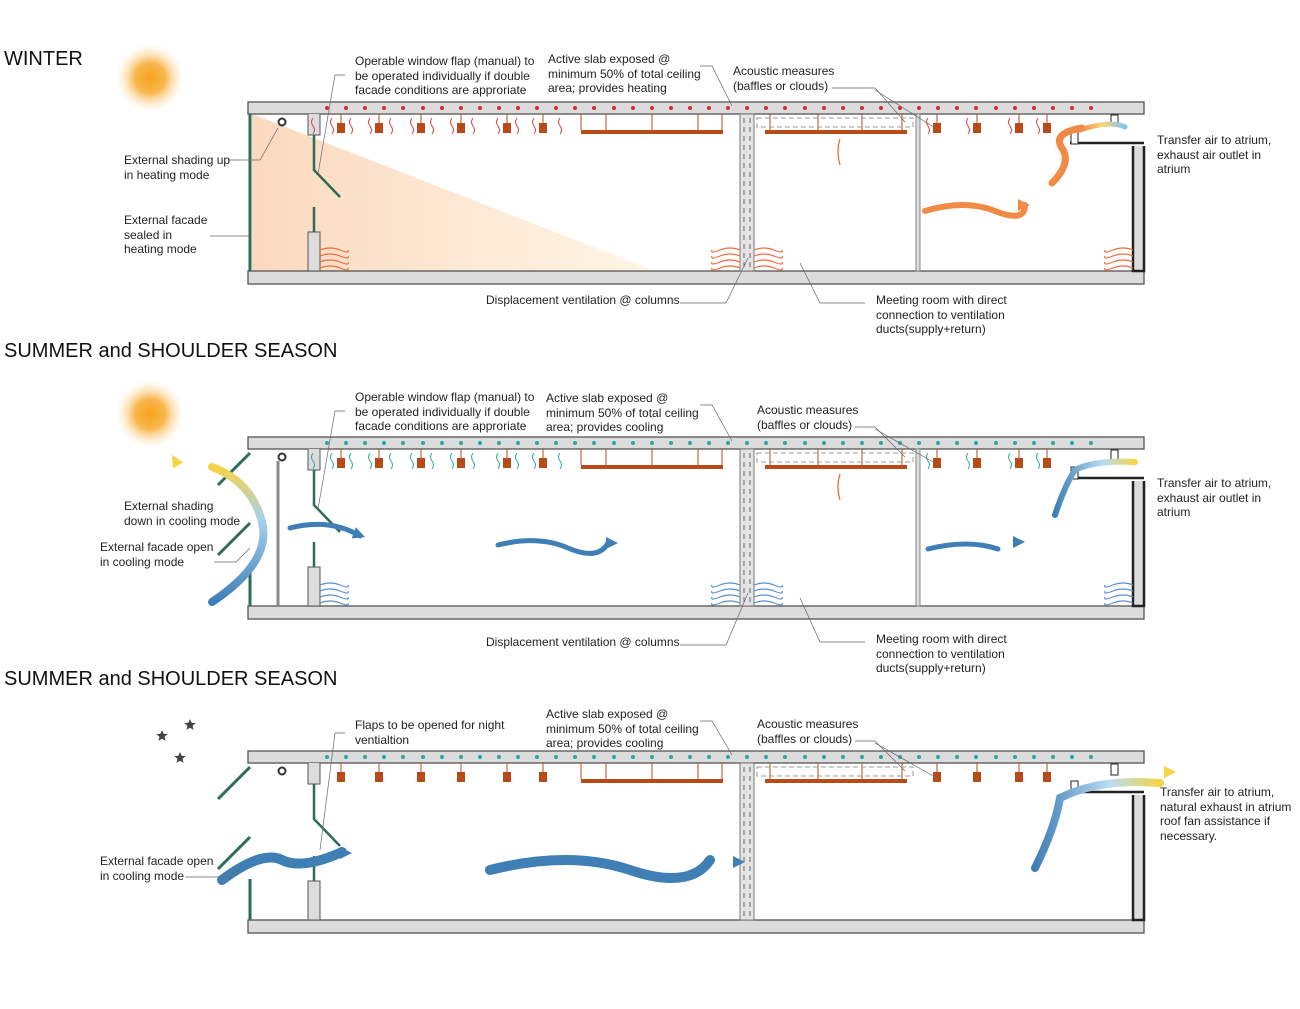  I want to click on label-facade-line: heating mode, so click(160, 249).